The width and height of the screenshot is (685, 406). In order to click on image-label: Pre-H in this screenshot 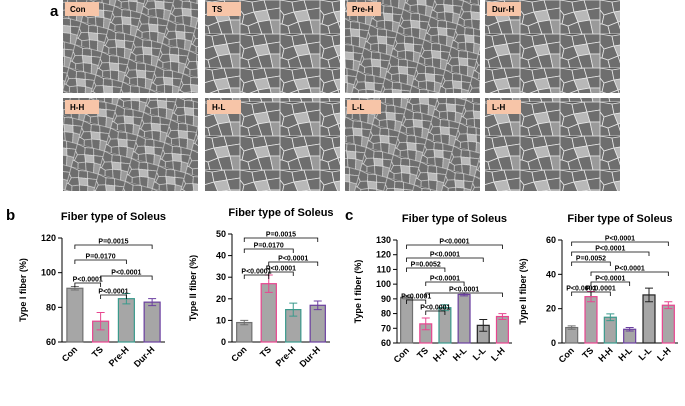, I will do `click(363, 9)`.